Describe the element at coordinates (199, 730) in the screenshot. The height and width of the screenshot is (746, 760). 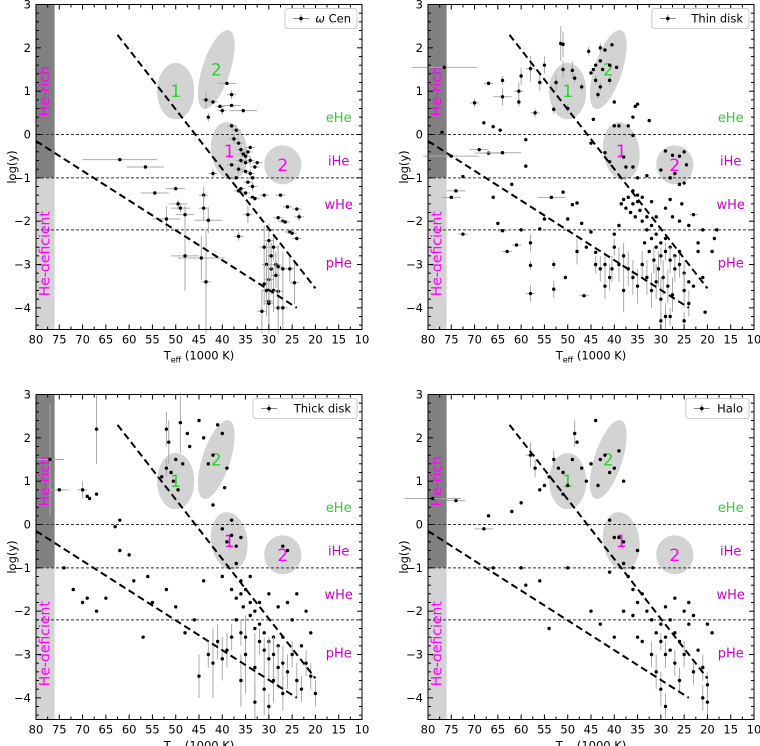
I see `x-tick-label: 45` at that location.